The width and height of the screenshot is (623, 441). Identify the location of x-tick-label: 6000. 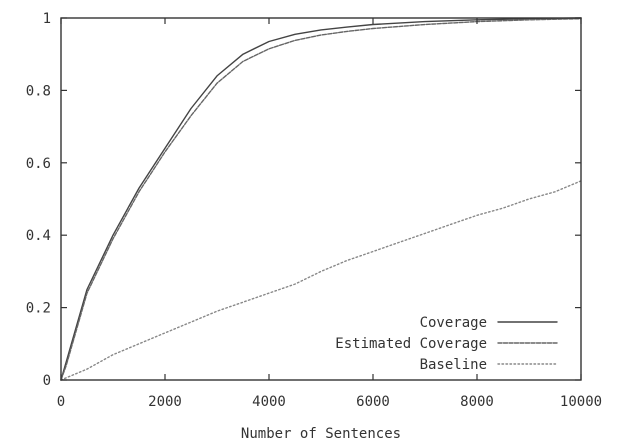
(373, 402).